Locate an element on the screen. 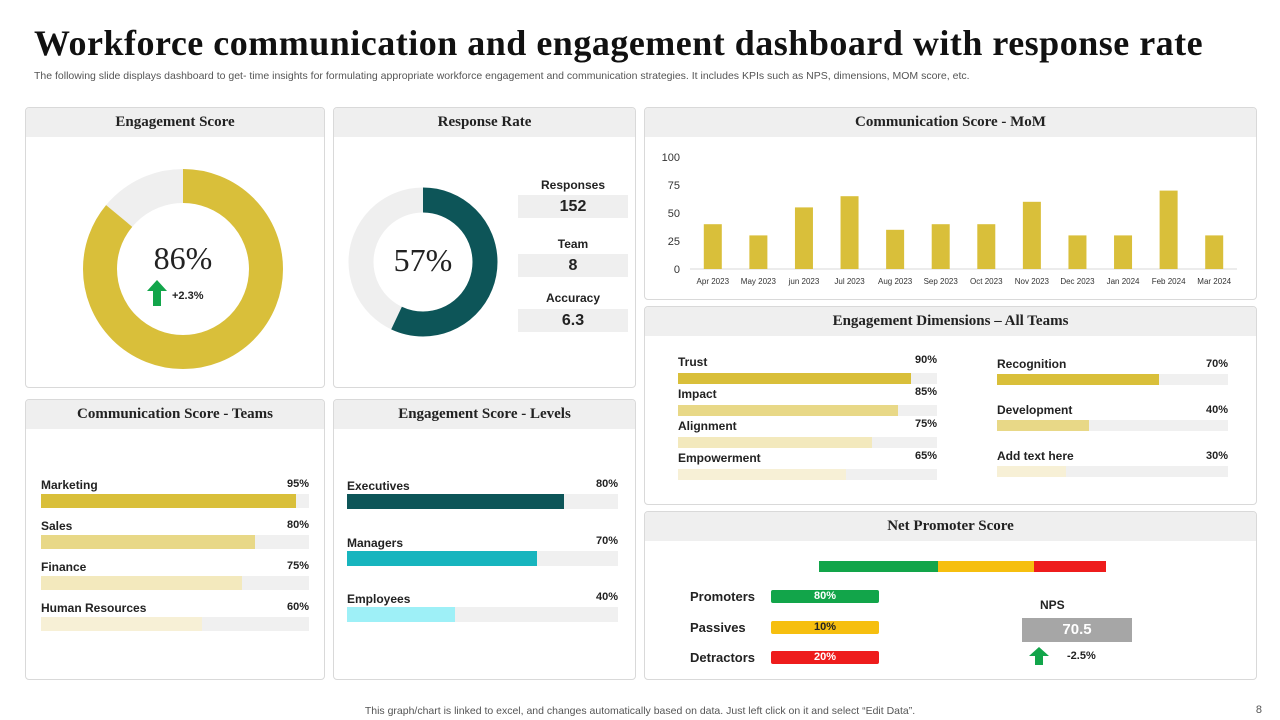 Image resolution: width=1280 pixels, height=720 pixels. y-tick-label: 100 is located at coordinates (671, 158).